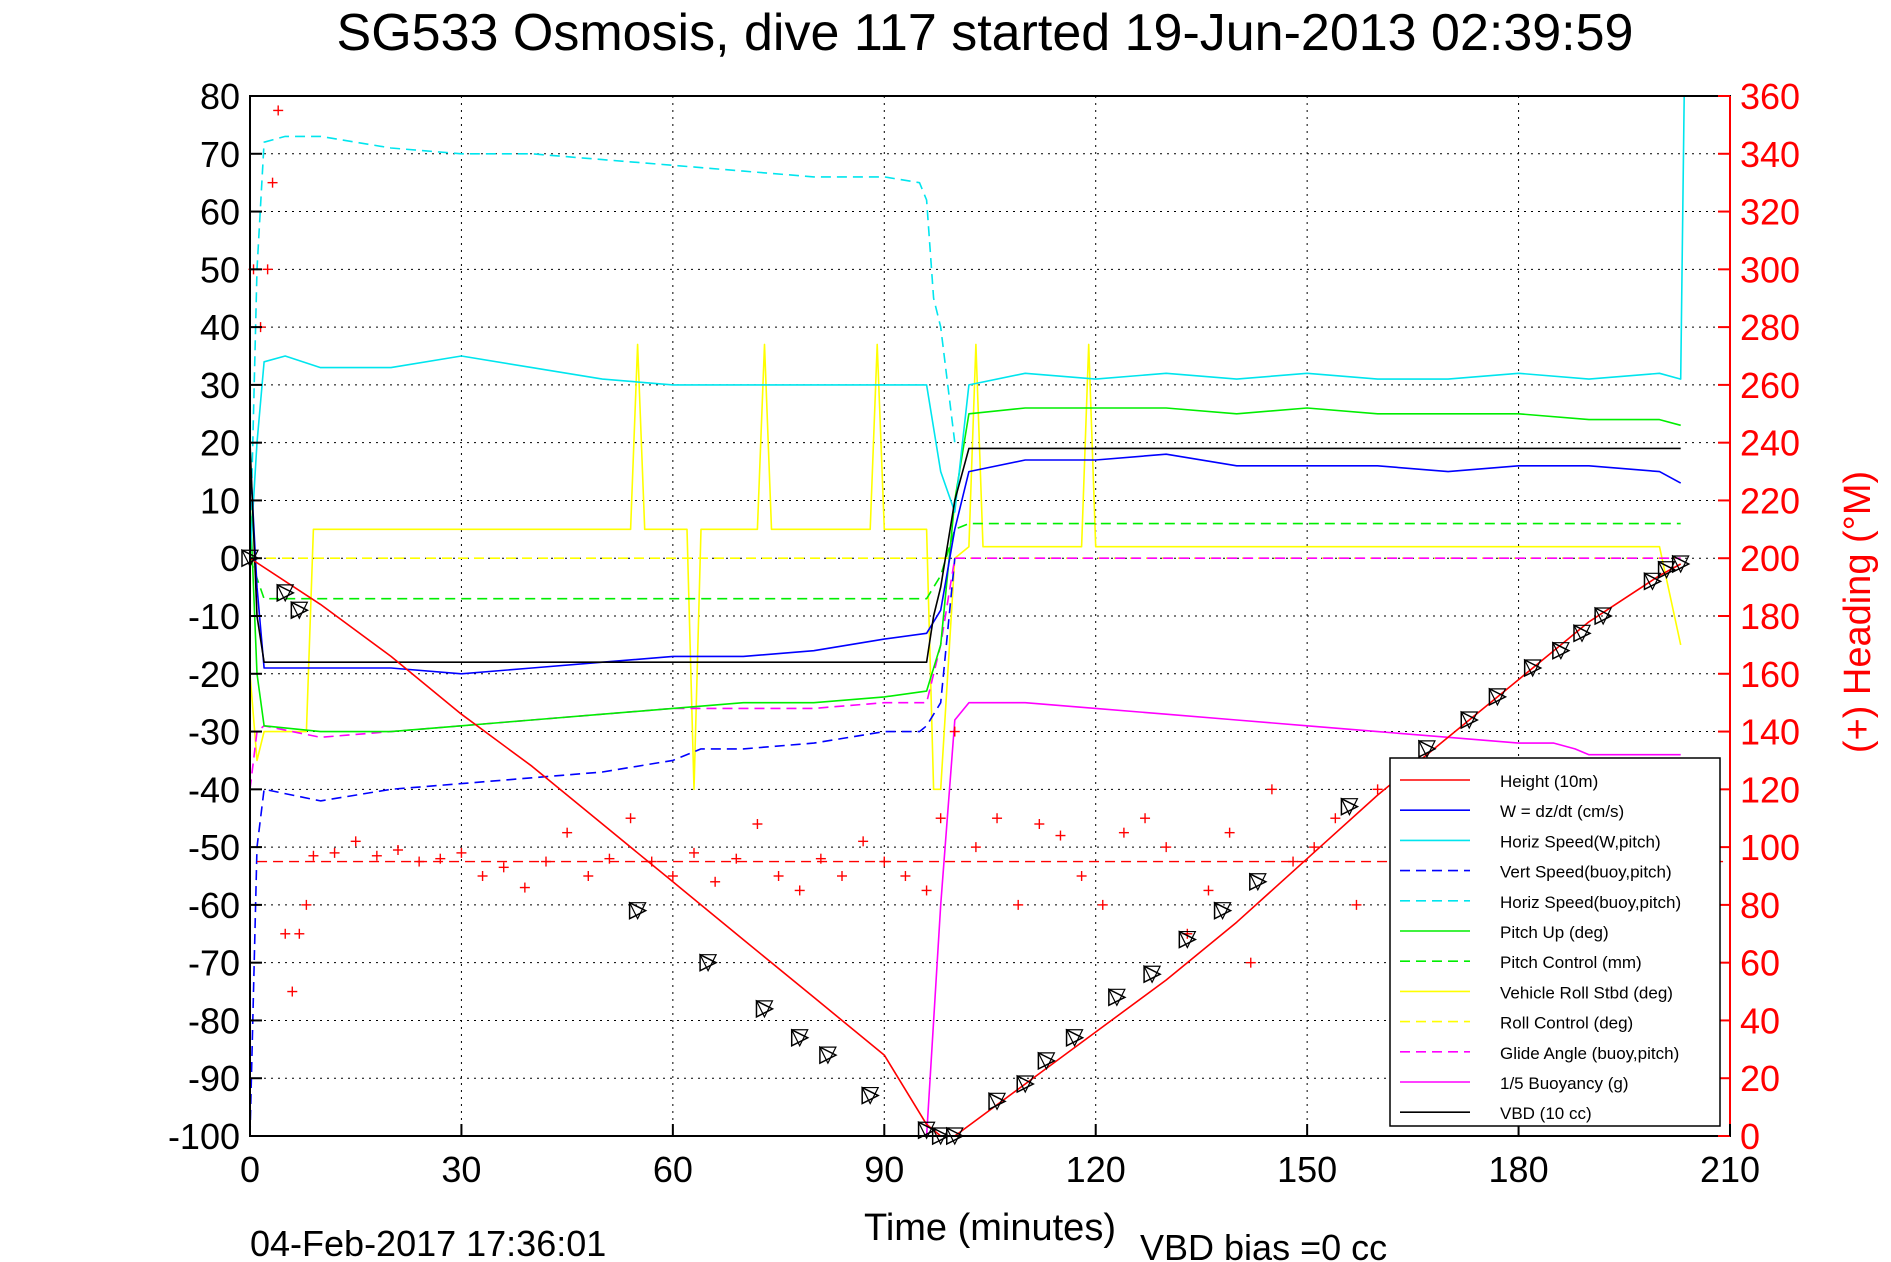 The height and width of the screenshot is (1262, 1891). I want to click on y2-tick-label: 20, so click(1760, 1078).